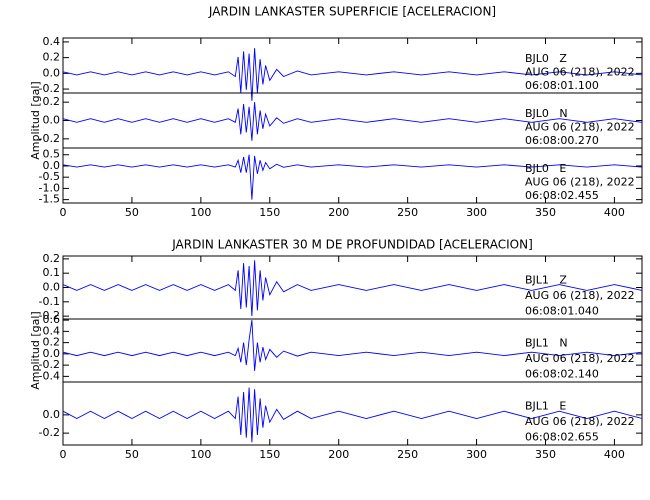 The width and height of the screenshot is (650, 500). I want to click on y-tick-label: 0.5, so click(52, 154).